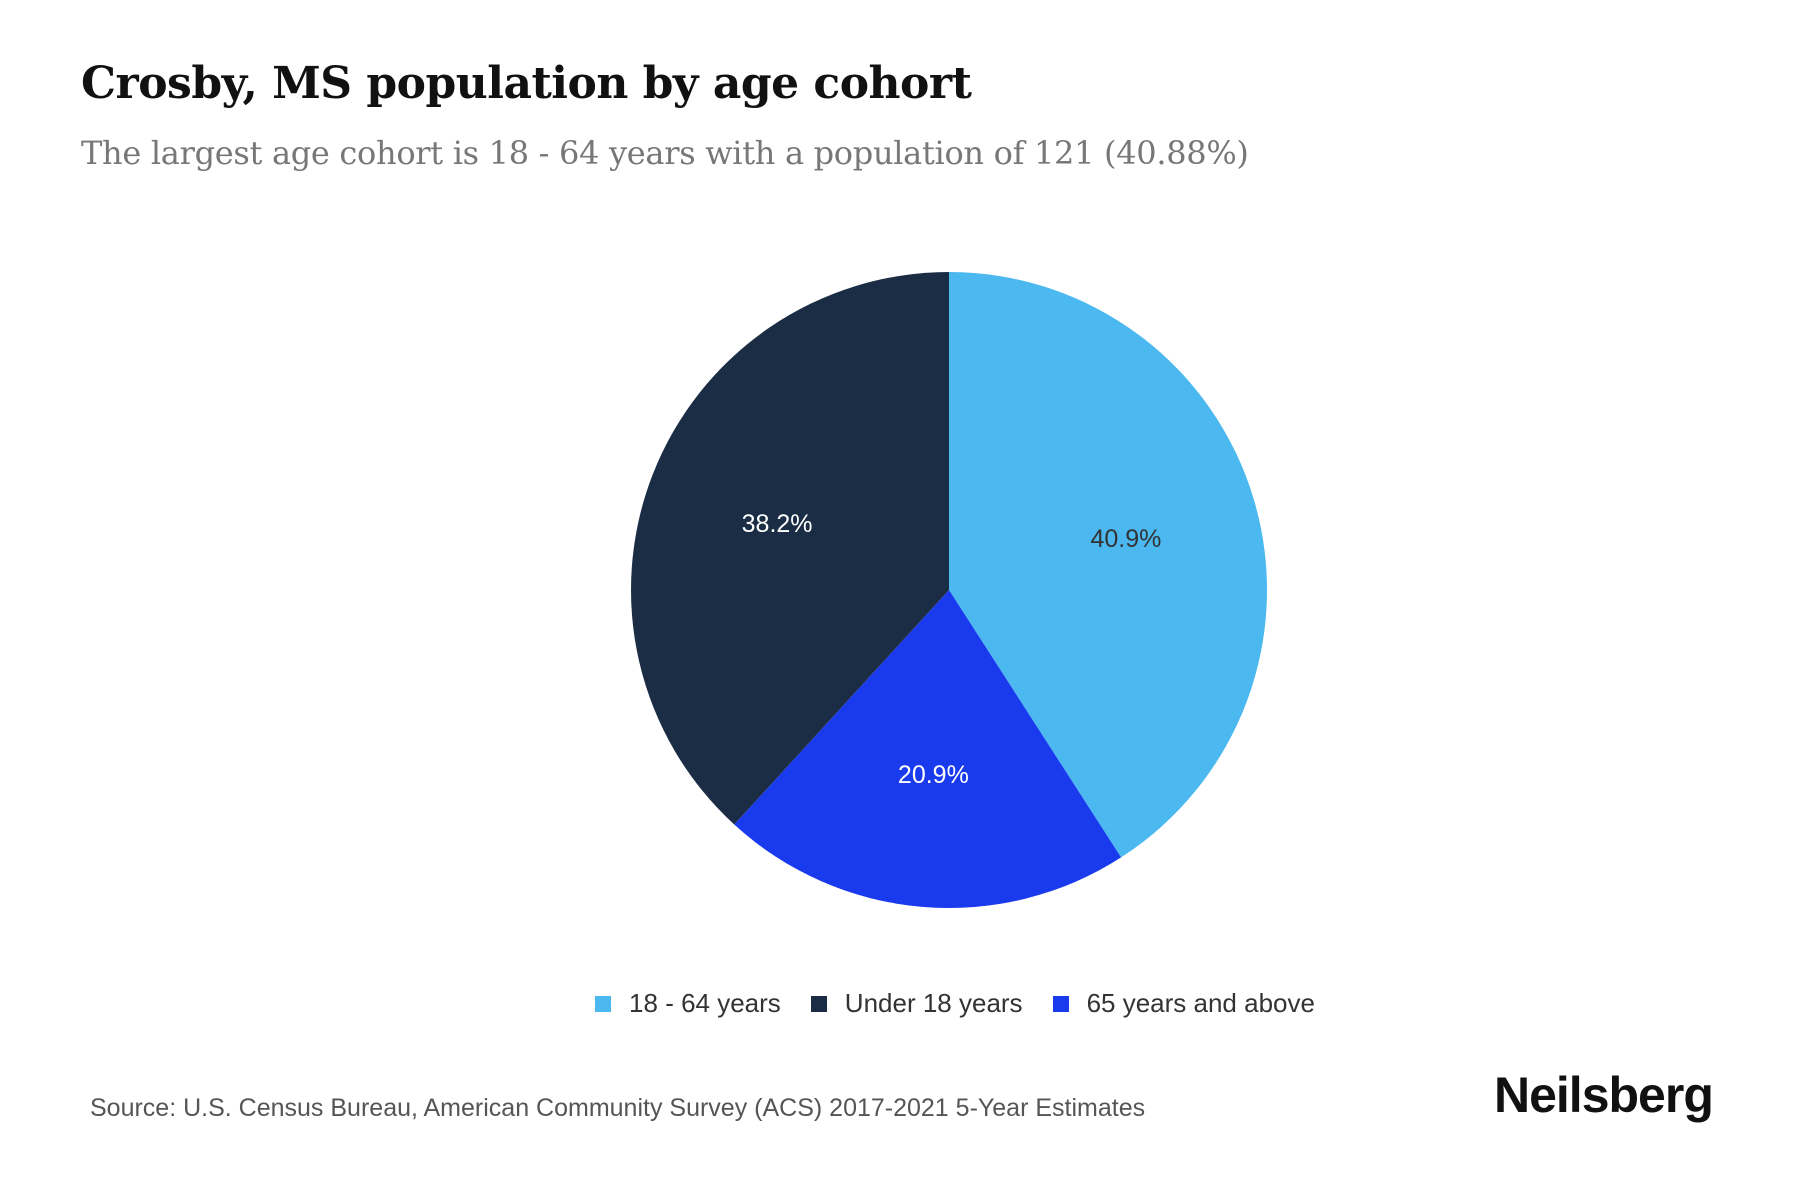 This screenshot has height=1200, width=1800. Describe the element at coordinates (928, 749) in the screenshot. I see `pie-slice-65-years-and-above` at that location.